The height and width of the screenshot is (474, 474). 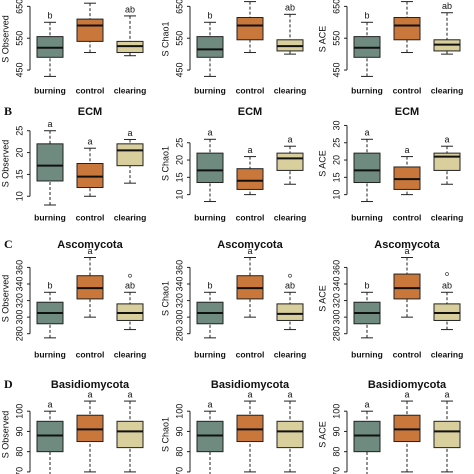 I want to click on y-axis-label: S Observed, so click(x=5, y=39).